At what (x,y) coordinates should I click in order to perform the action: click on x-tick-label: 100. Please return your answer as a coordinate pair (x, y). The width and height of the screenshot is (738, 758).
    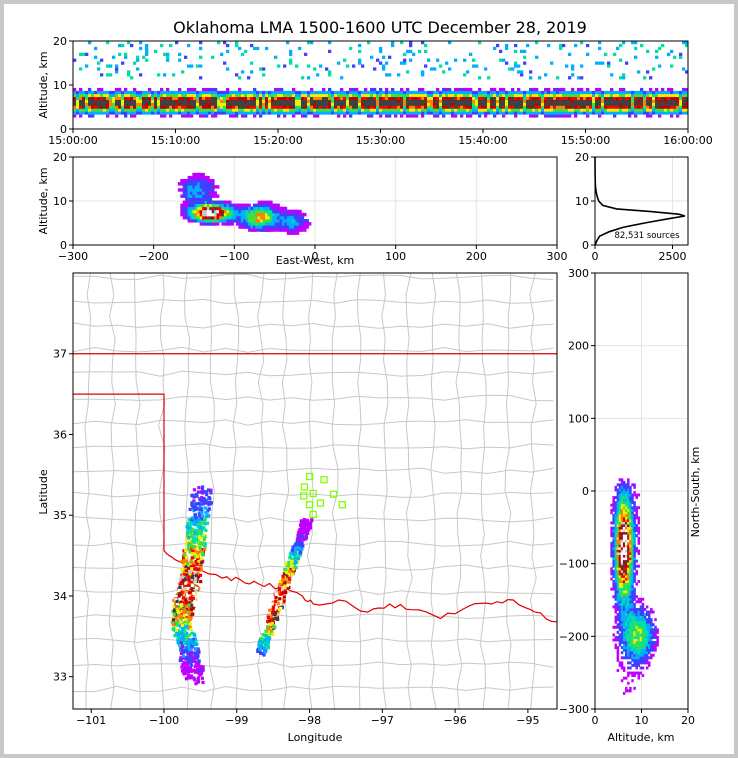
    Looking at the image, I should click on (395, 256).